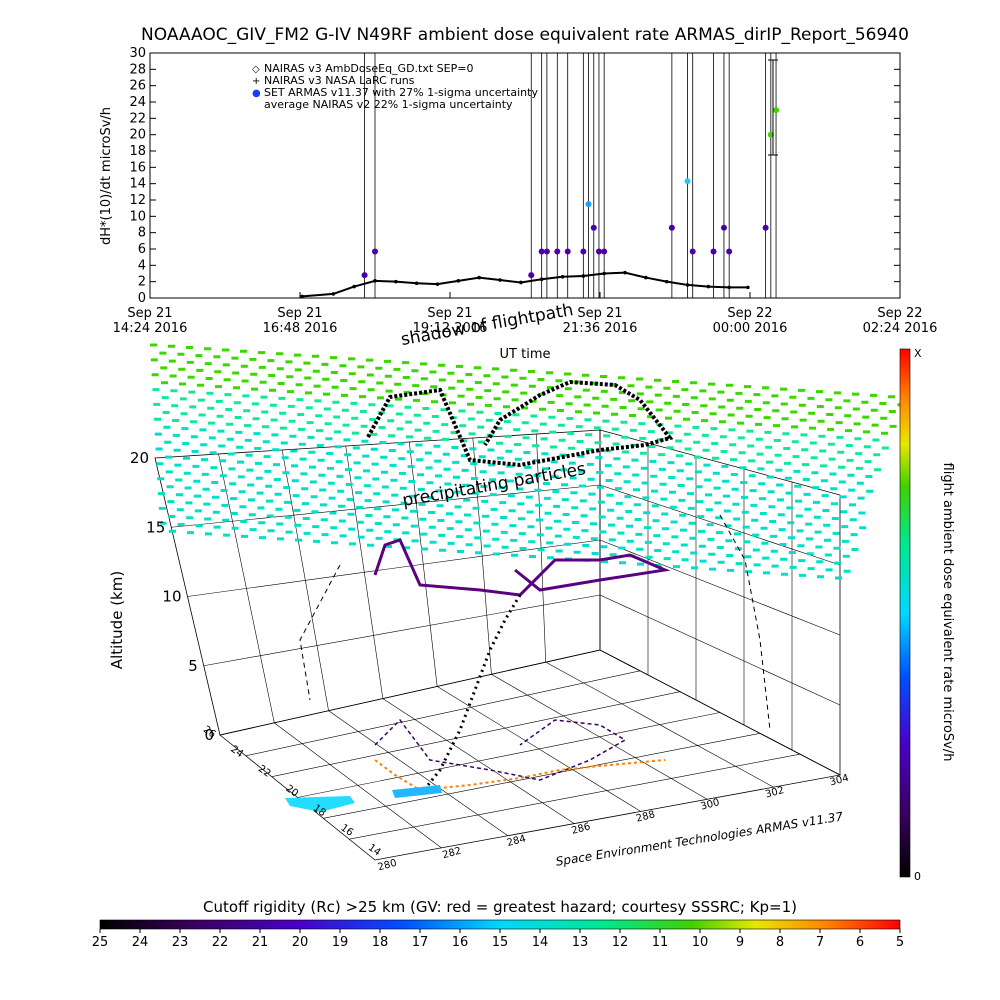 Image resolution: width=1000 pixels, height=1000 pixels. I want to click on altitude-tick-label: 10, so click(171, 597).